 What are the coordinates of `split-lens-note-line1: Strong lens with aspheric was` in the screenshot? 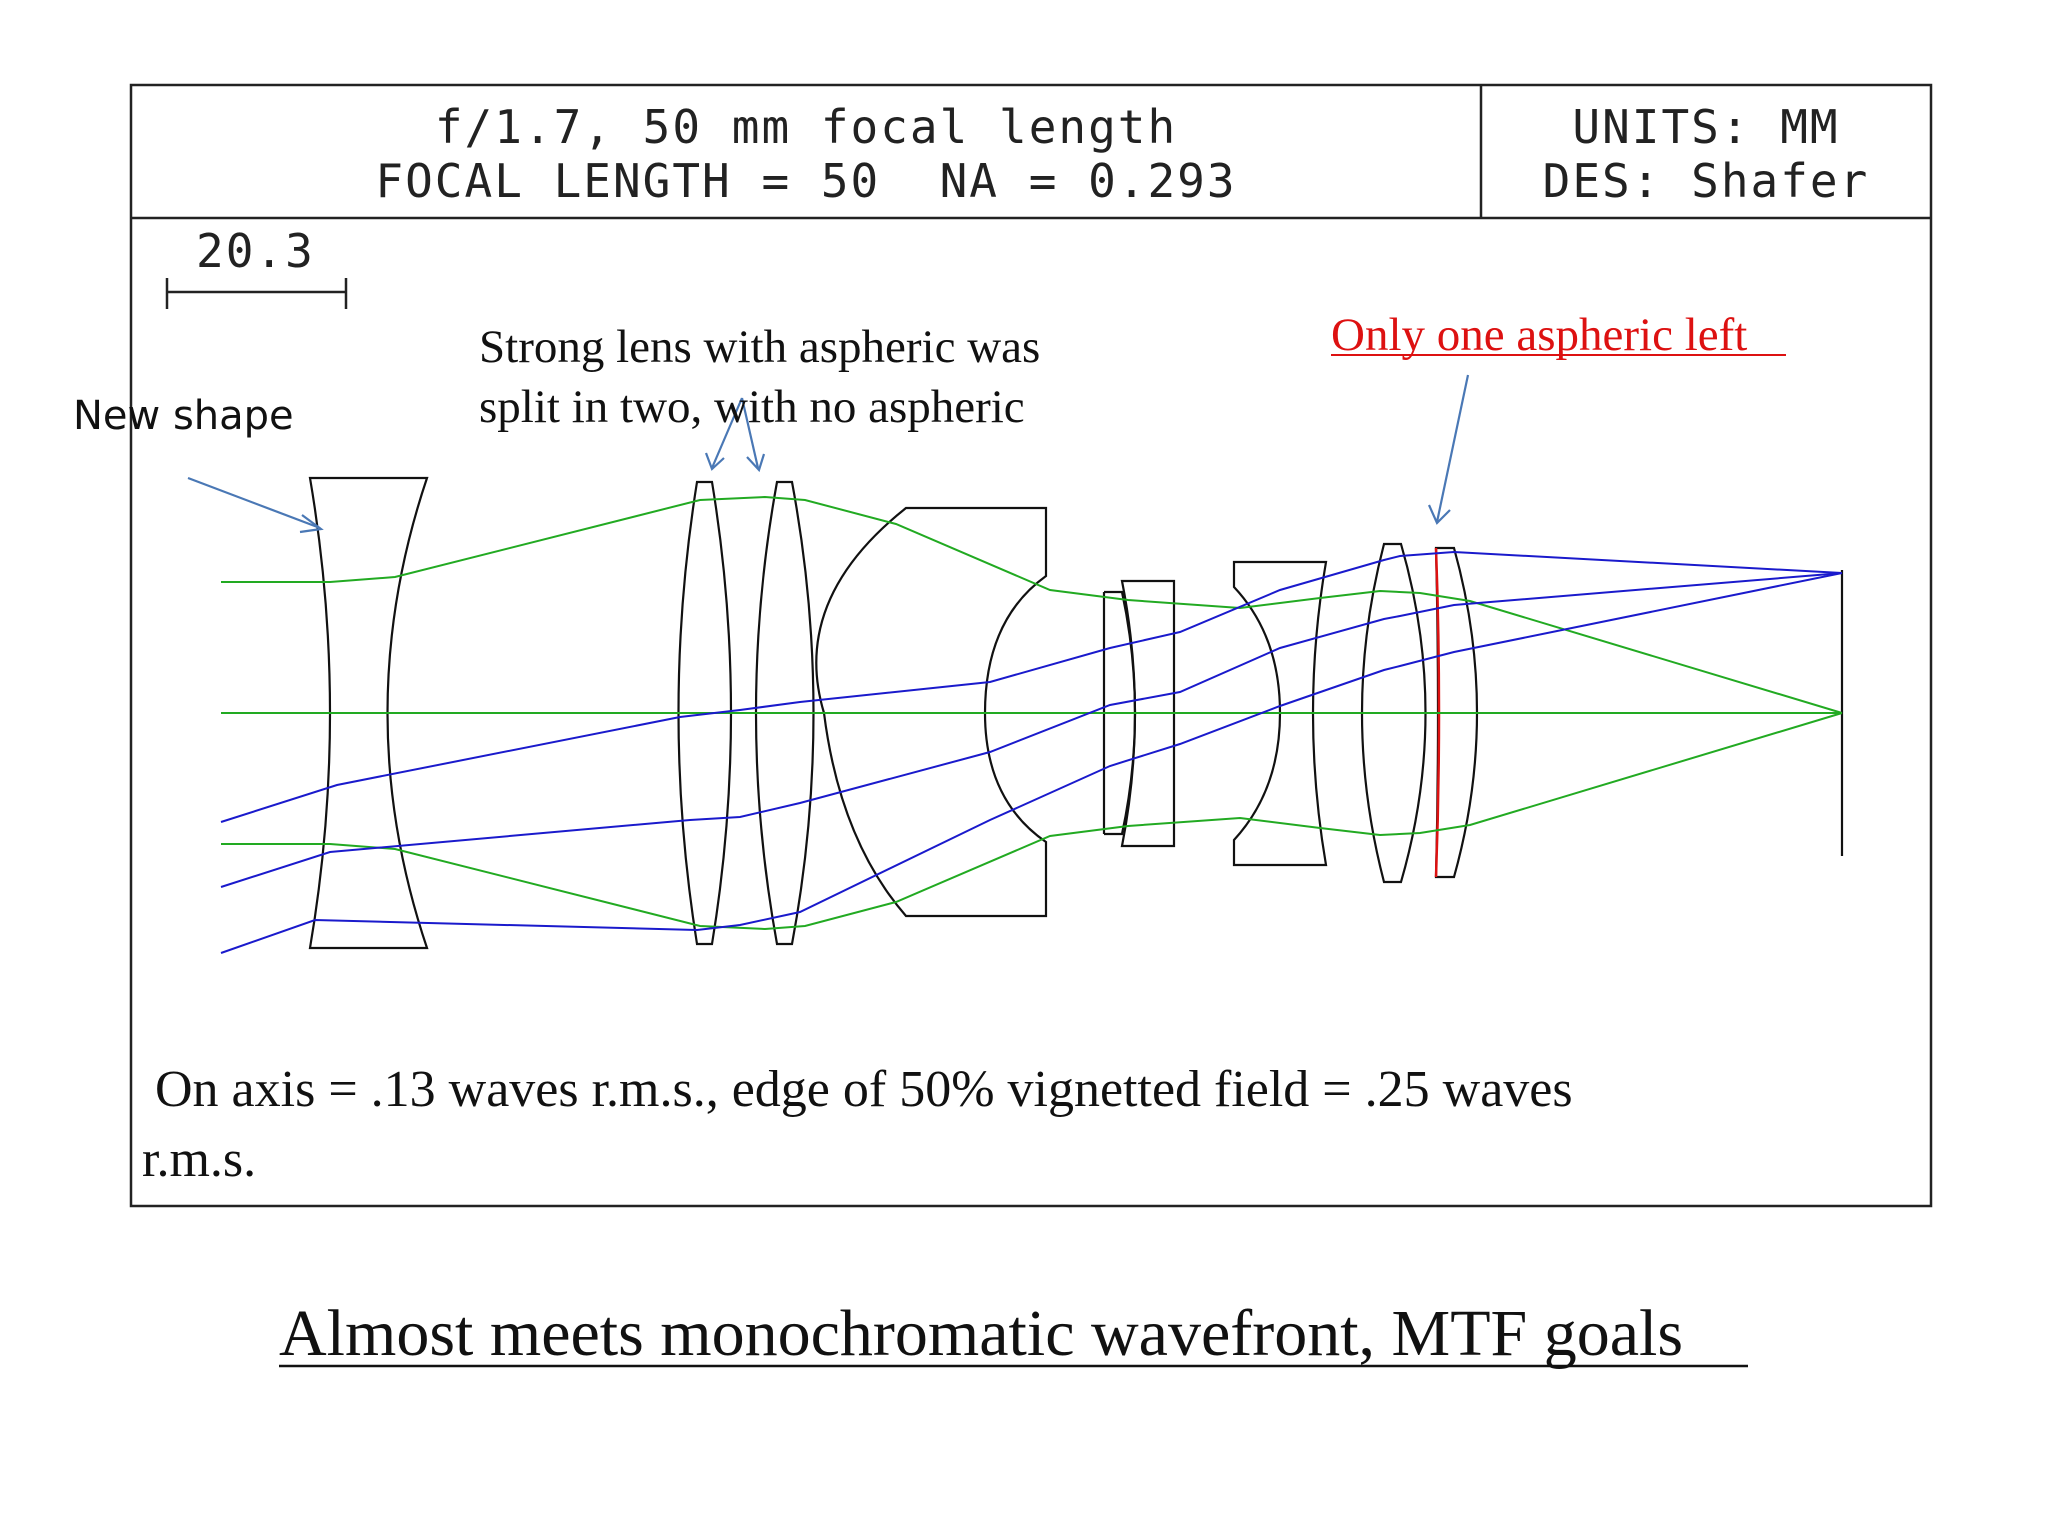 It's located at (760, 347).